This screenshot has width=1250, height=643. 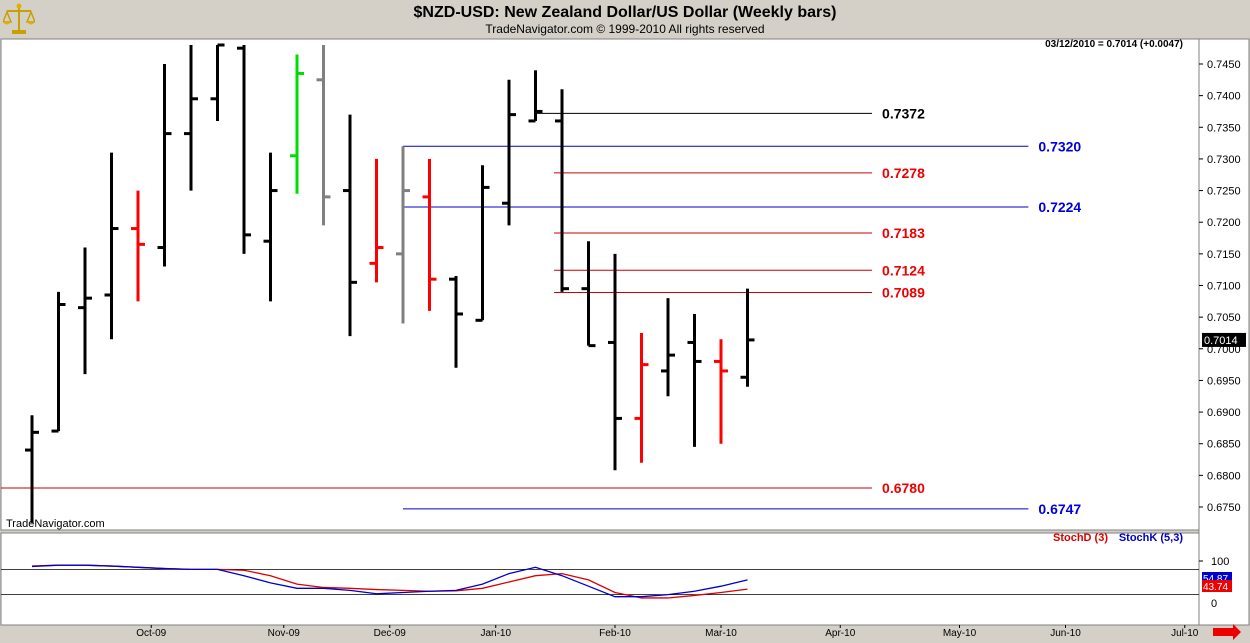 I want to click on level-label: 0.7278, so click(x=903, y=173).